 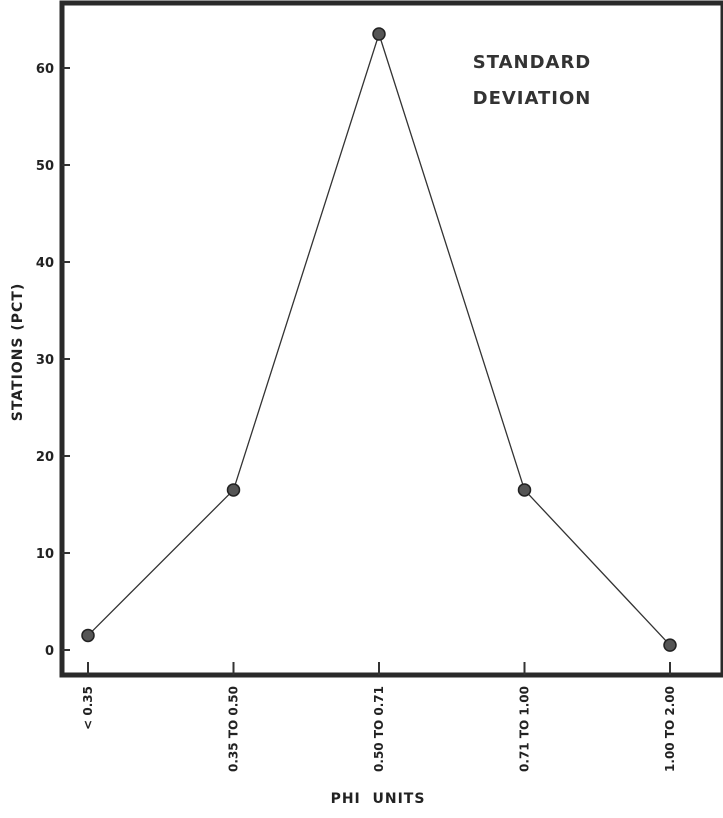 What do you see at coordinates (45, 263) in the screenshot?
I see `y-tick-label: 40` at bounding box center [45, 263].